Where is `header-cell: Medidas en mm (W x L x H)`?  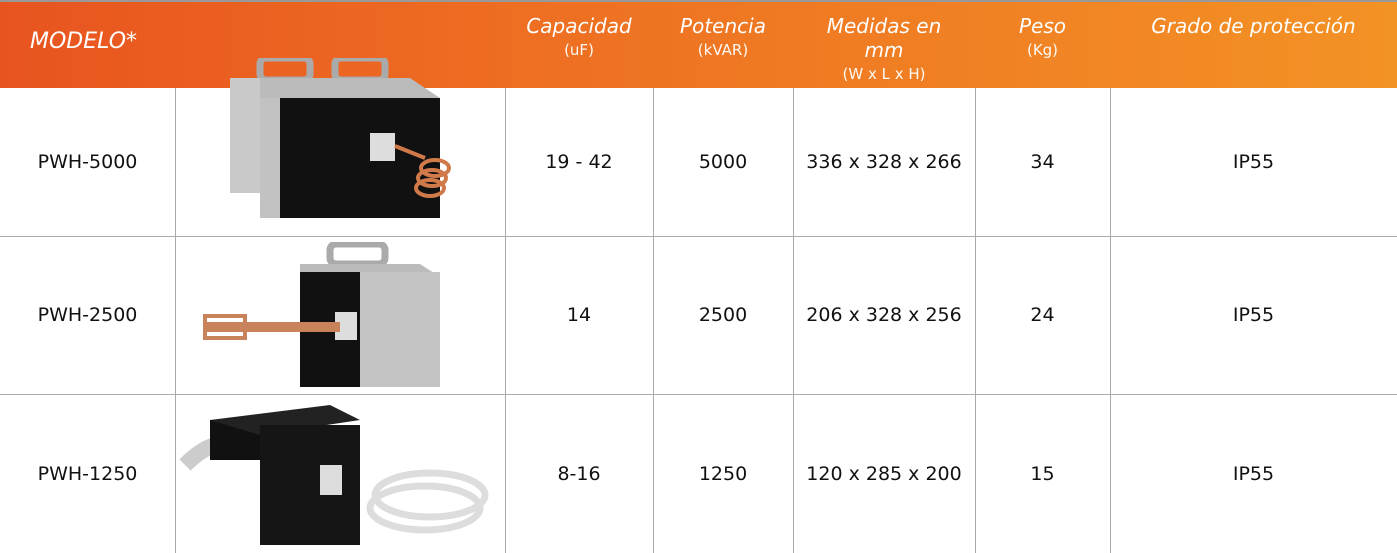 header-cell: Medidas en mm (W x L x H) is located at coordinates (884, 50).